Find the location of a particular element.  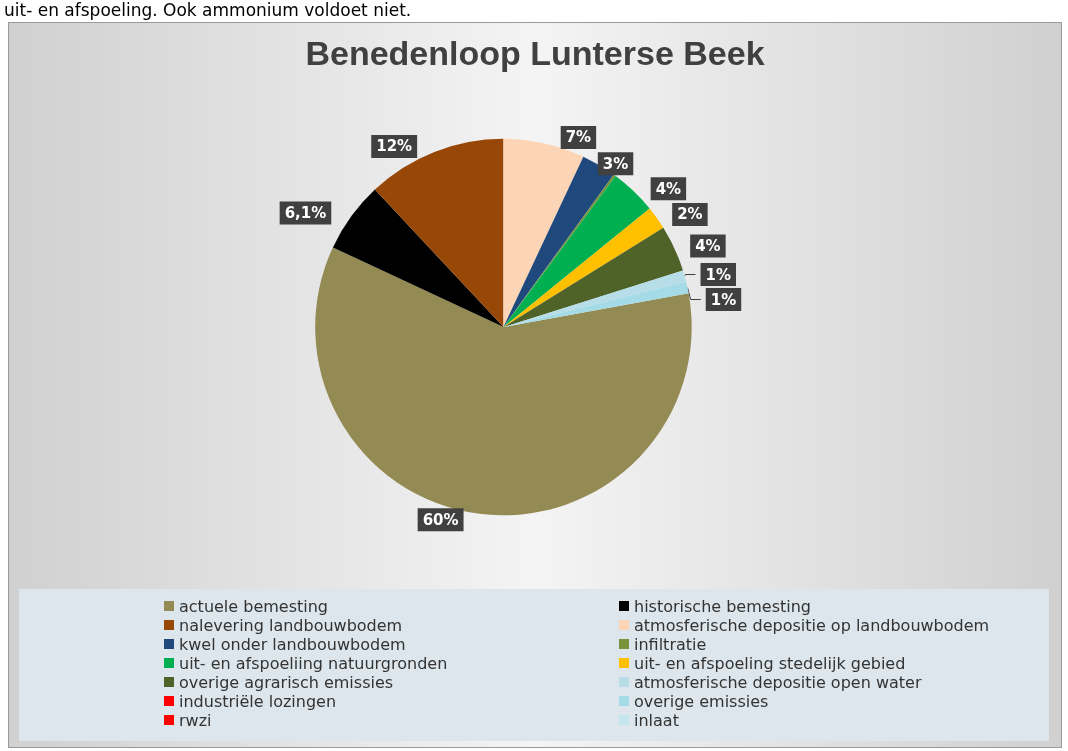

legend-label: rwzi is located at coordinates (195, 720).